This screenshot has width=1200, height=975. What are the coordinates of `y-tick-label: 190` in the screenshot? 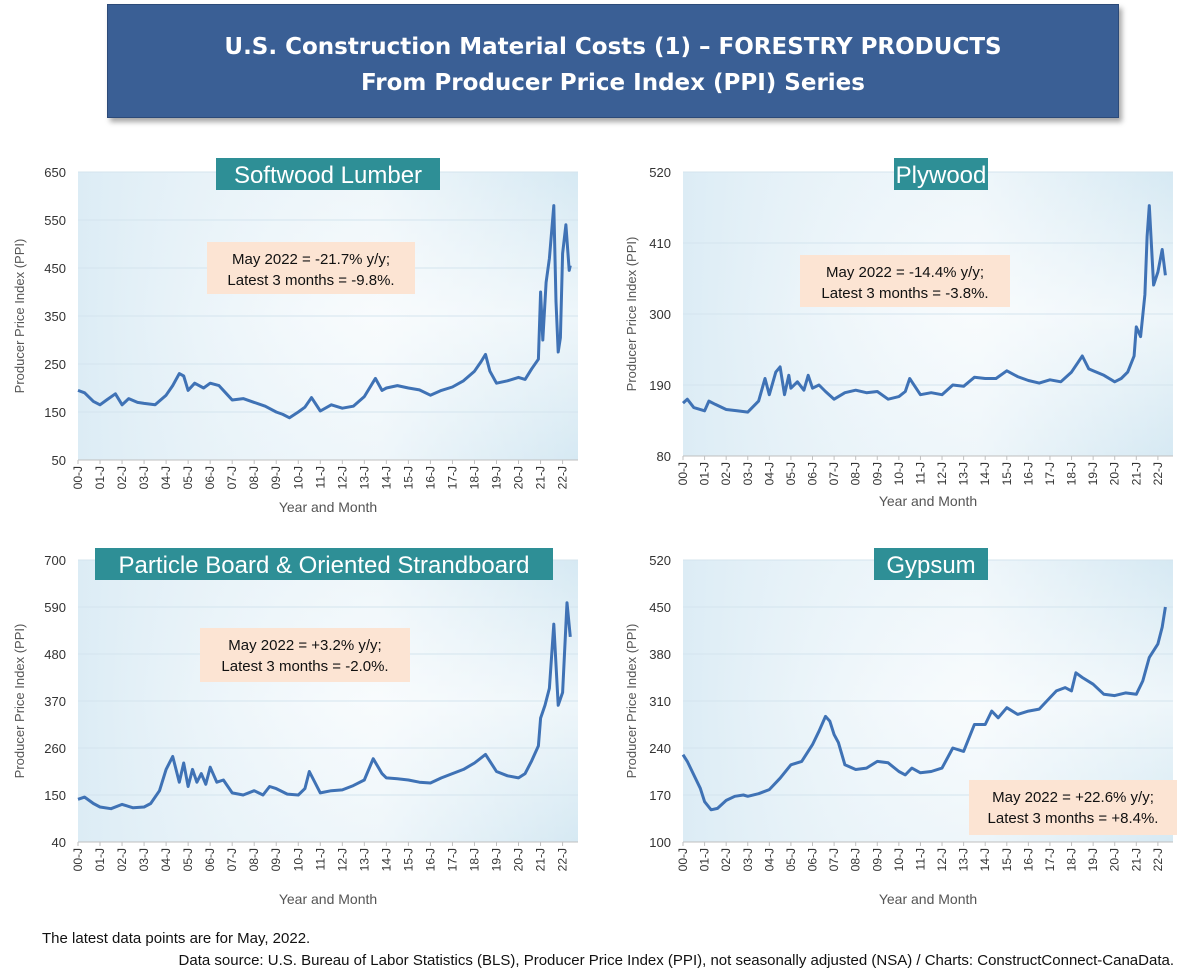 It's located at (660, 385).